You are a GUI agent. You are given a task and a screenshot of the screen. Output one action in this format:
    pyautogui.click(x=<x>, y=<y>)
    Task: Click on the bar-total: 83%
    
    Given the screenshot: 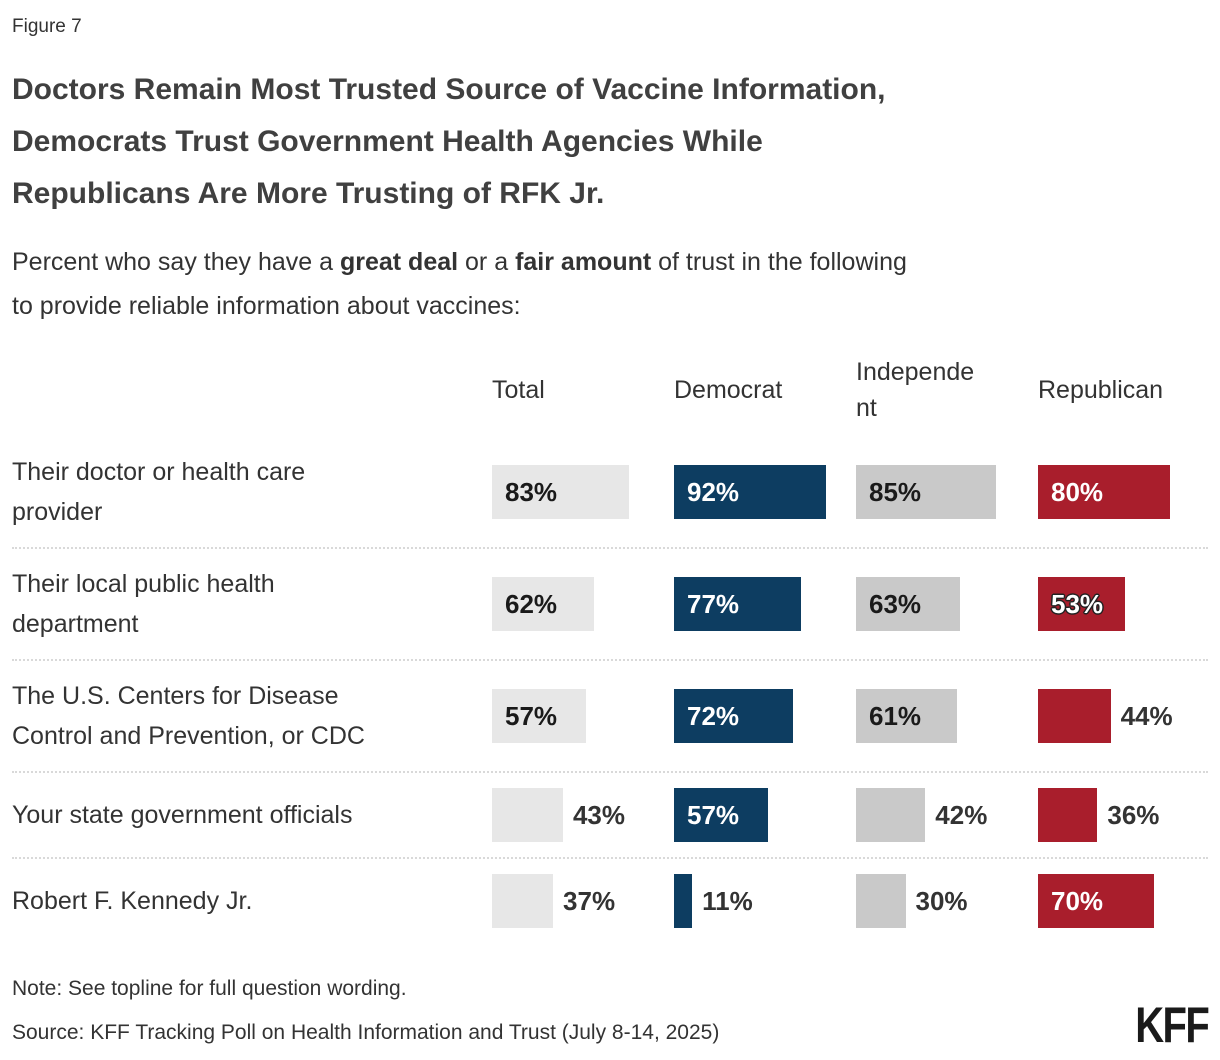 What is the action you would take?
    pyautogui.click(x=560, y=492)
    